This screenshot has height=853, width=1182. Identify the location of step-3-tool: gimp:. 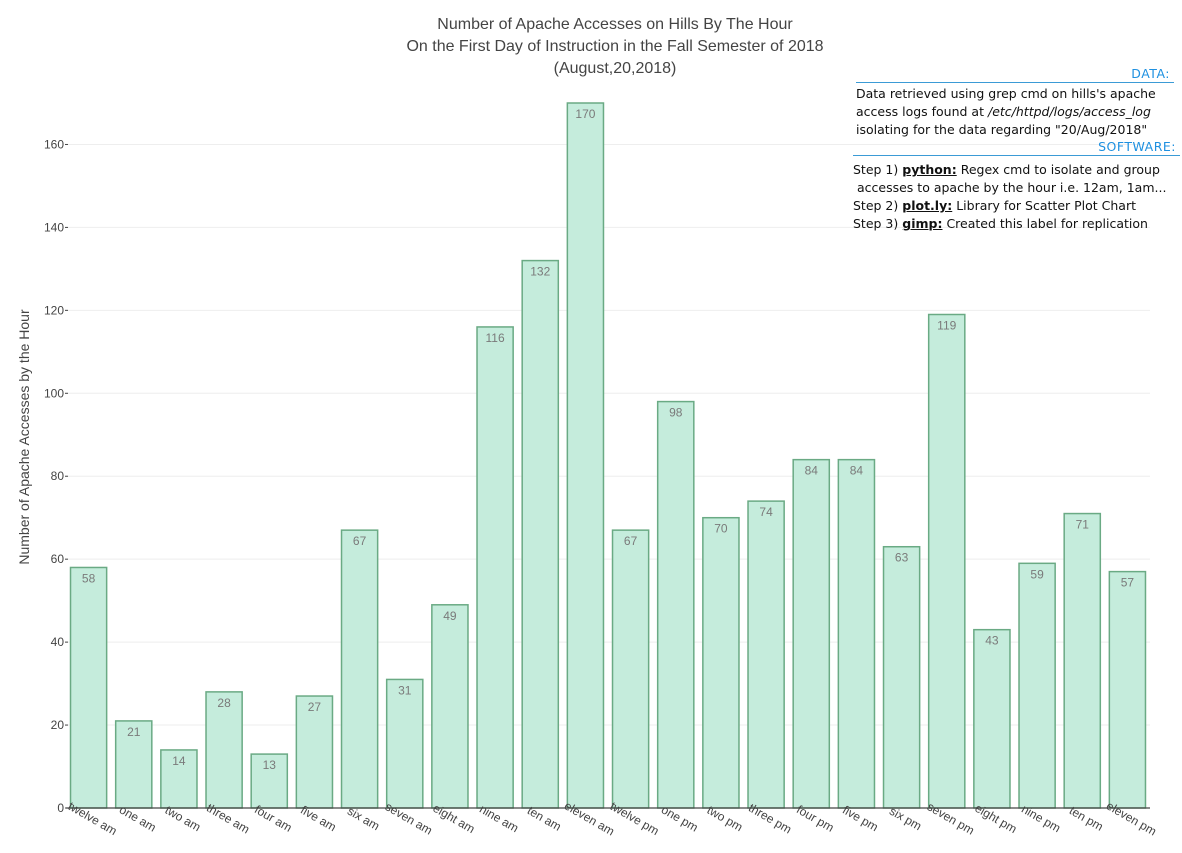
(922, 223).